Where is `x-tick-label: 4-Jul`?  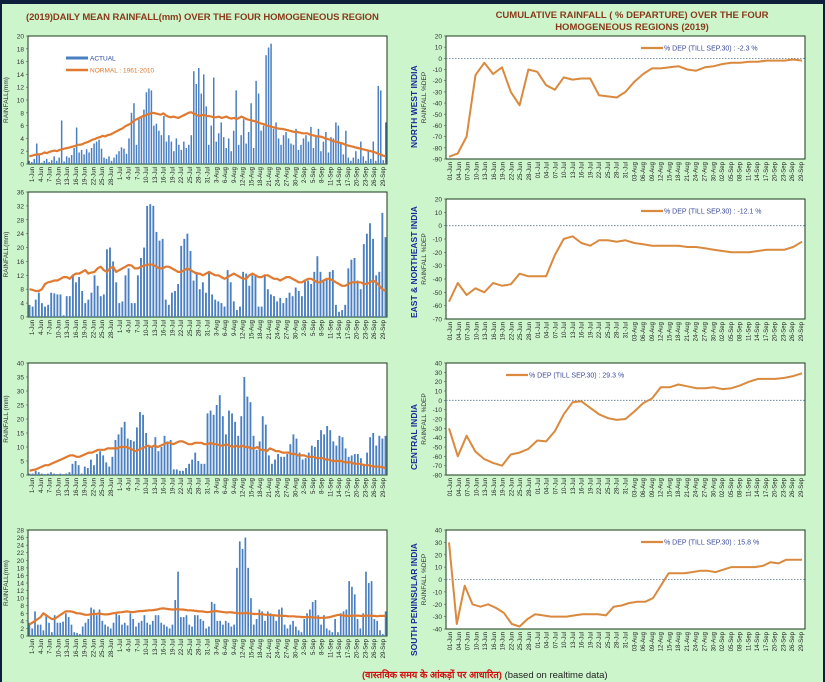 x-tick-label: 4-Jul is located at coordinates (130, 326).